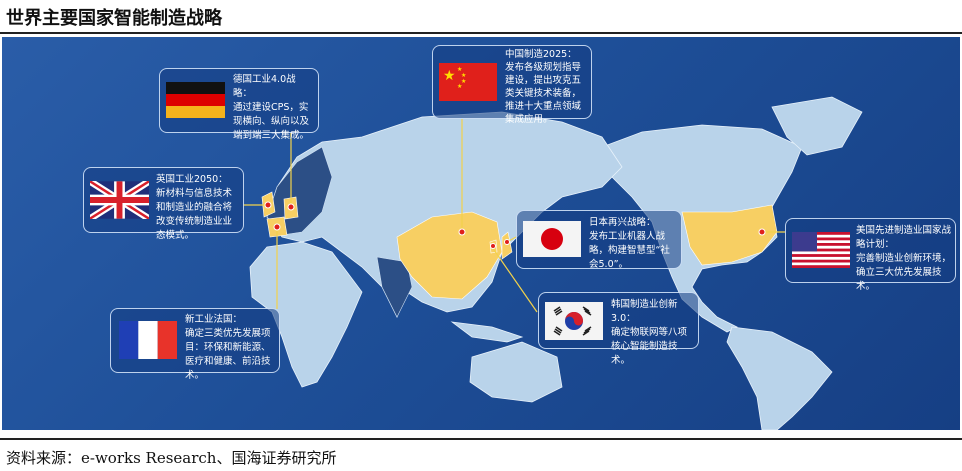 The width and height of the screenshot is (962, 471). I want to click on strategy-text: 发布各级规划指导建设，提出攻克五类关键技术装备，推进十大重点领域集成应用。, so click(543, 93).